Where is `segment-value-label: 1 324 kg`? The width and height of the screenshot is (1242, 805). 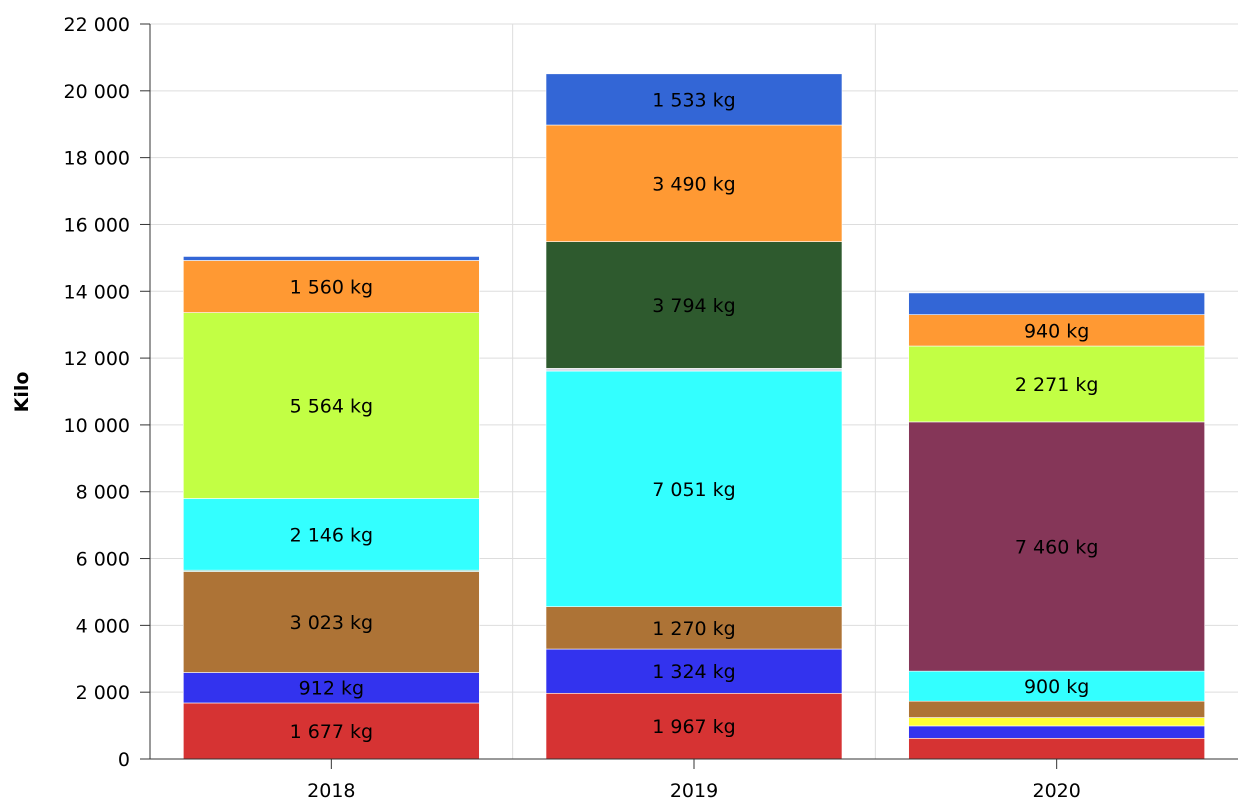
segment-value-label: 1 324 kg is located at coordinates (694, 672).